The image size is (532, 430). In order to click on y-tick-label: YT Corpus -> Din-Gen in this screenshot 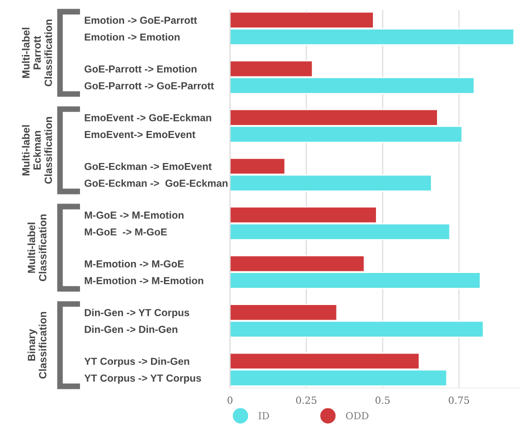, I will do `click(137, 362)`.